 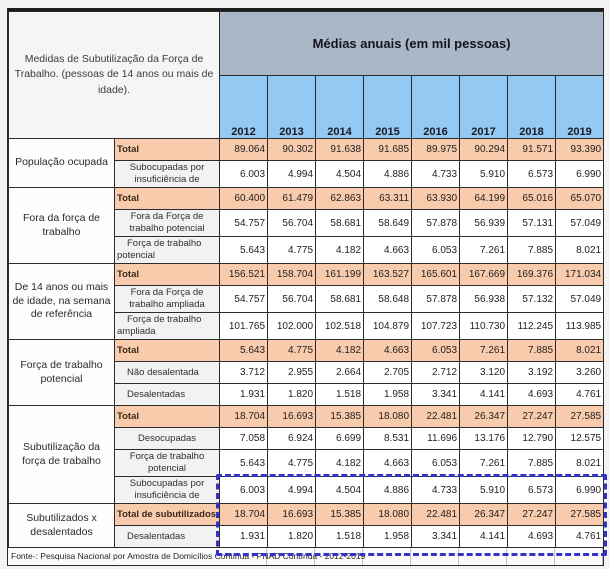 What do you see at coordinates (388, 198) in the screenshot?
I see `value-cell: 63.311` at bounding box center [388, 198].